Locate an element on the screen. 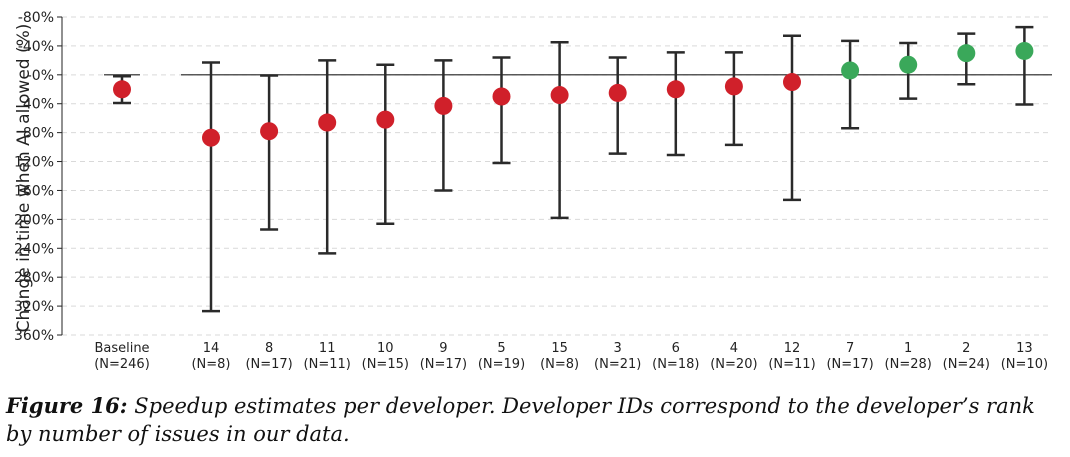 This screenshot has height=457, width=1070. category-id-label: 7 is located at coordinates (850, 348).